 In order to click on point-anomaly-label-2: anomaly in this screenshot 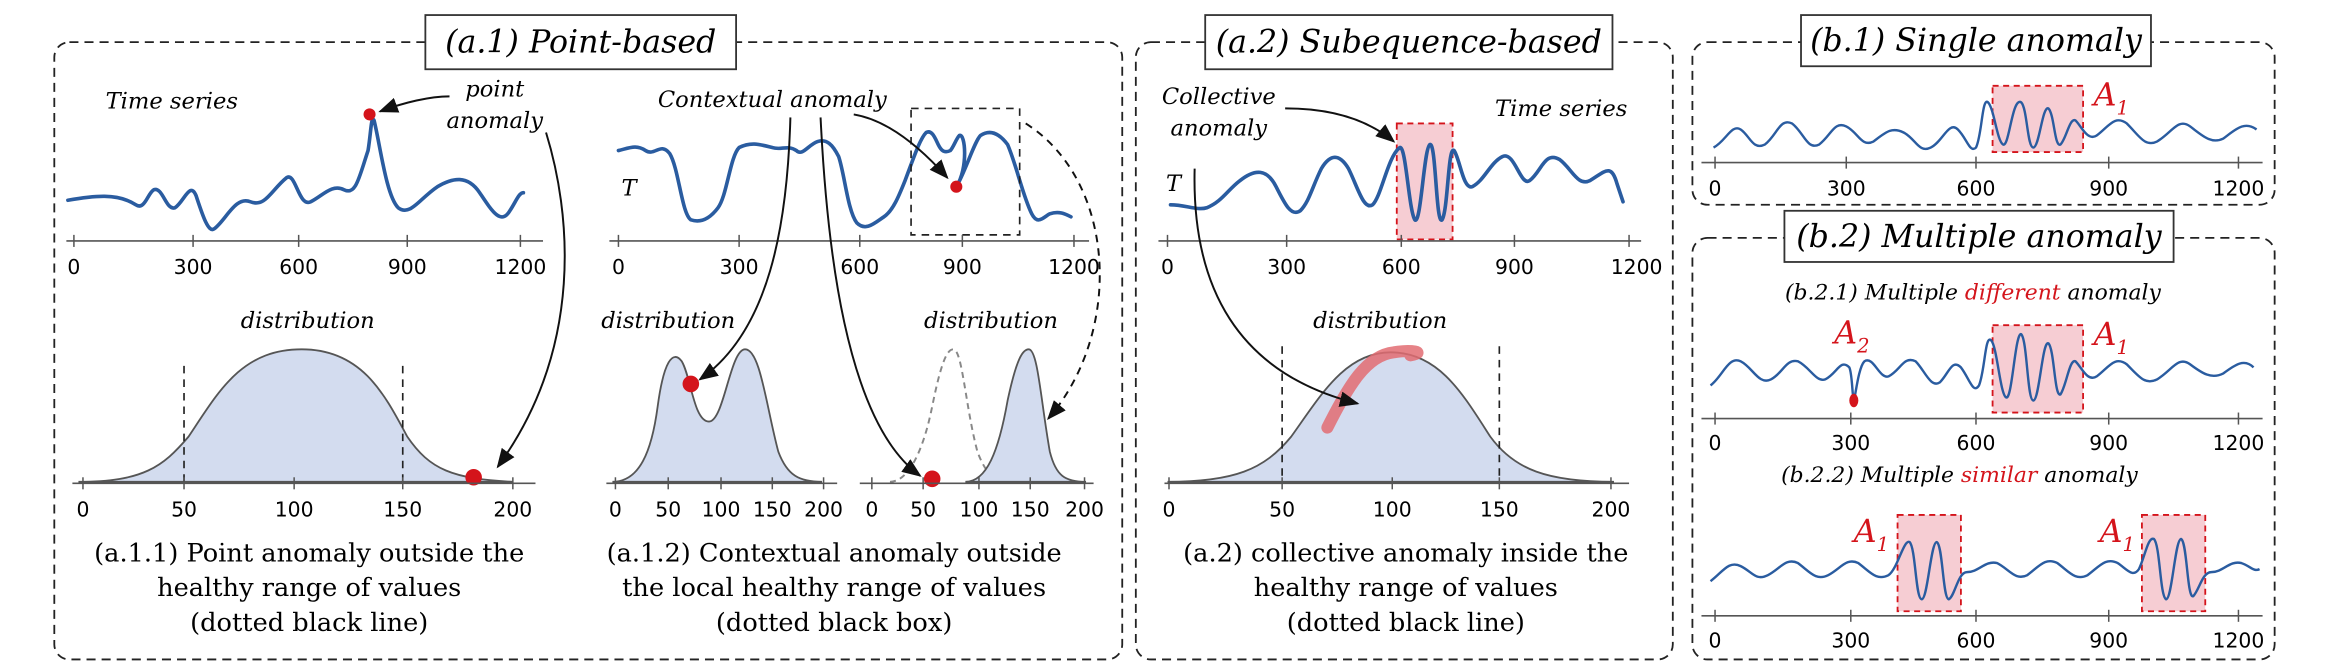, I will do `click(494, 121)`.